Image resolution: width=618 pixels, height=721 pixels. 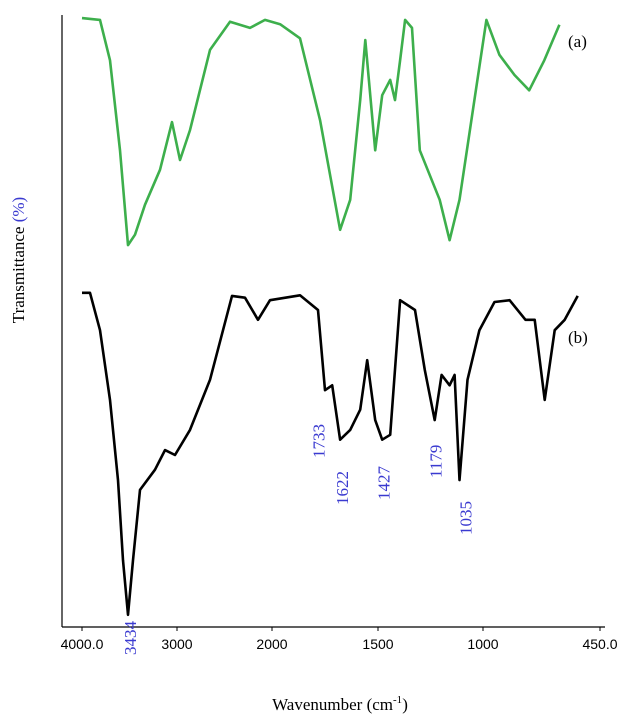 What do you see at coordinates (577, 41) in the screenshot?
I see `series-label: (a)` at bounding box center [577, 41].